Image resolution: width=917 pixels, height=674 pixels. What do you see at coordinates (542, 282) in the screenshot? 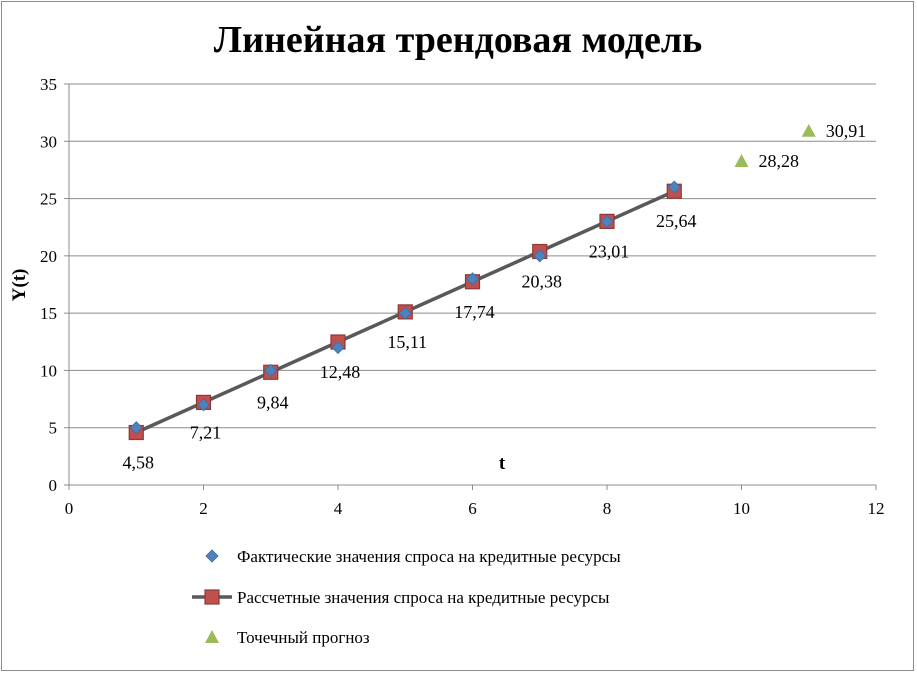
I see `calc-data-label: 20,38` at bounding box center [542, 282].